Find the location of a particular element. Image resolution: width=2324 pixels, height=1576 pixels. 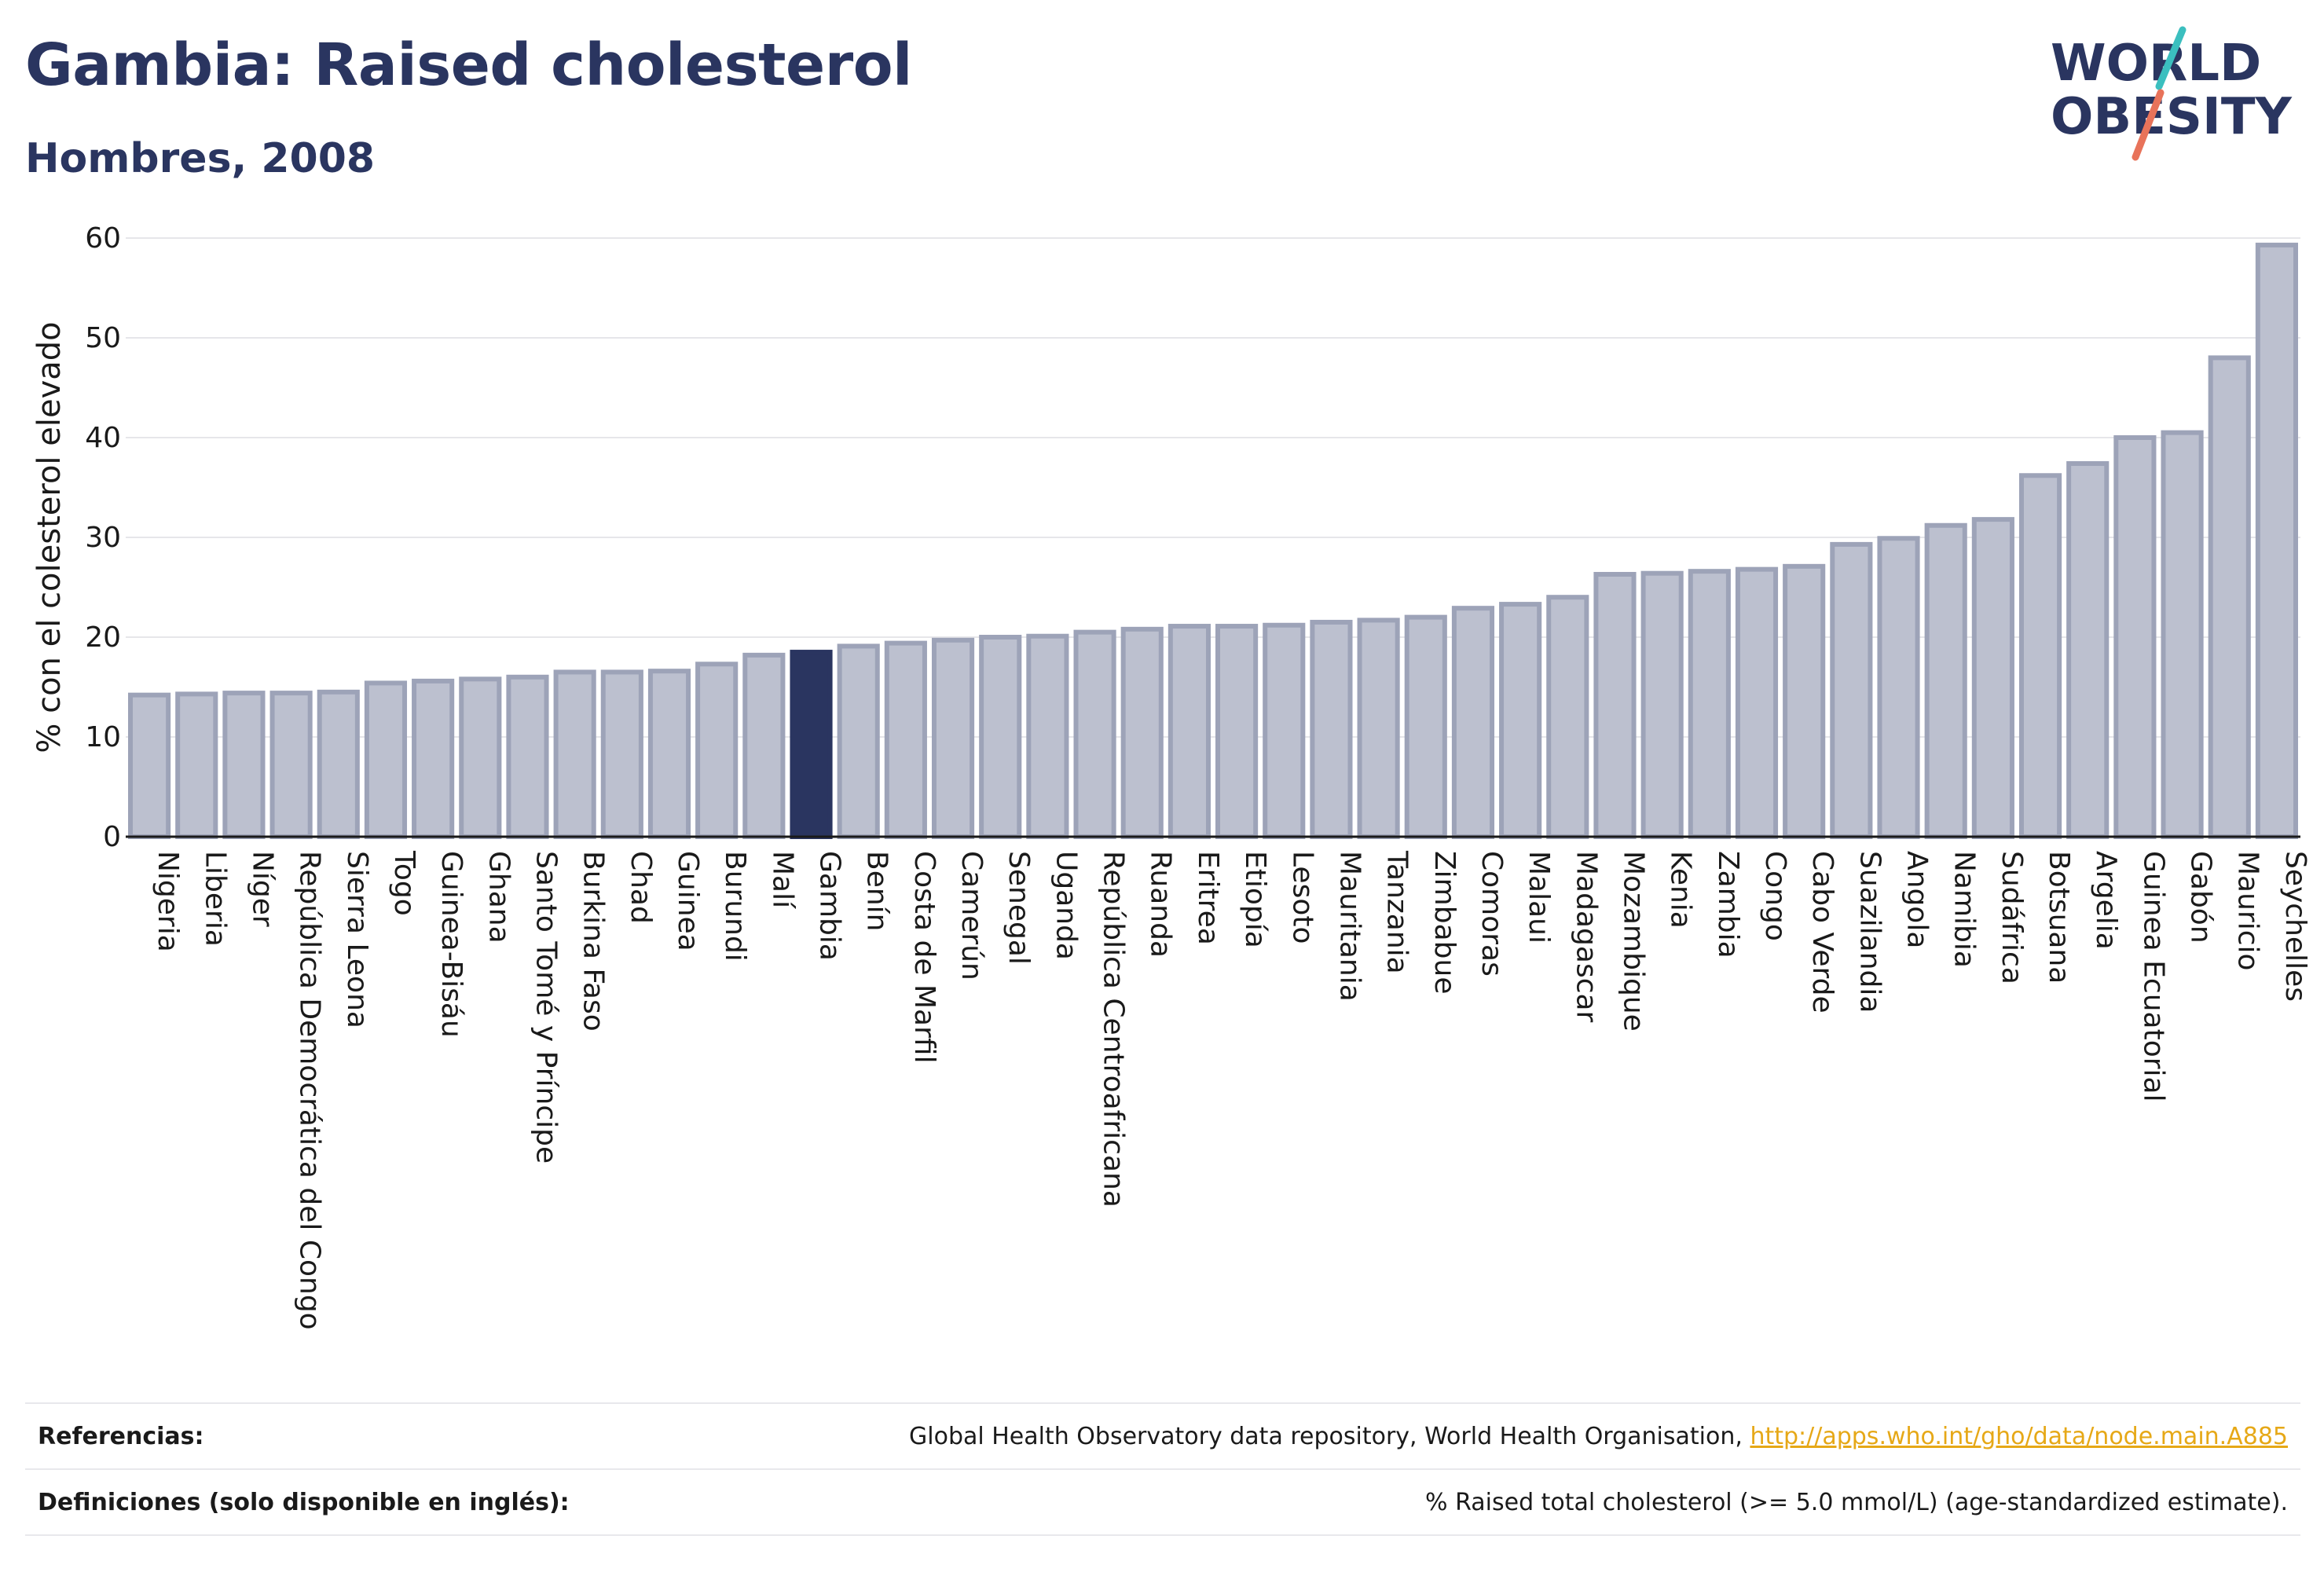

x-tick-label: Mauritania is located at coordinates (1349, 926).